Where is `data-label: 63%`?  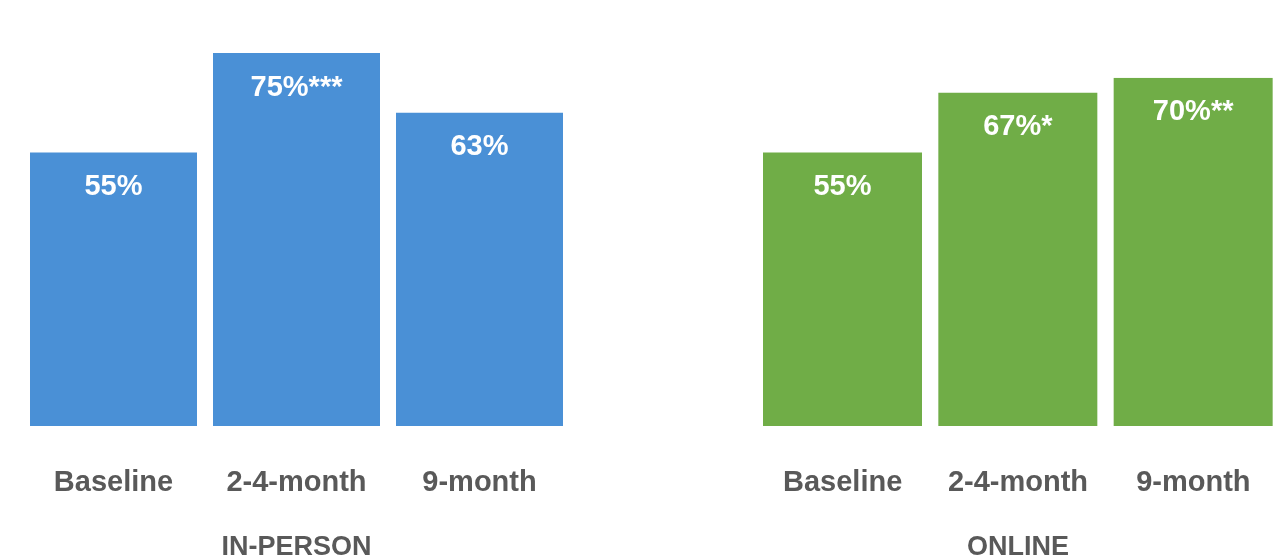 data-label: 63% is located at coordinates (479, 145).